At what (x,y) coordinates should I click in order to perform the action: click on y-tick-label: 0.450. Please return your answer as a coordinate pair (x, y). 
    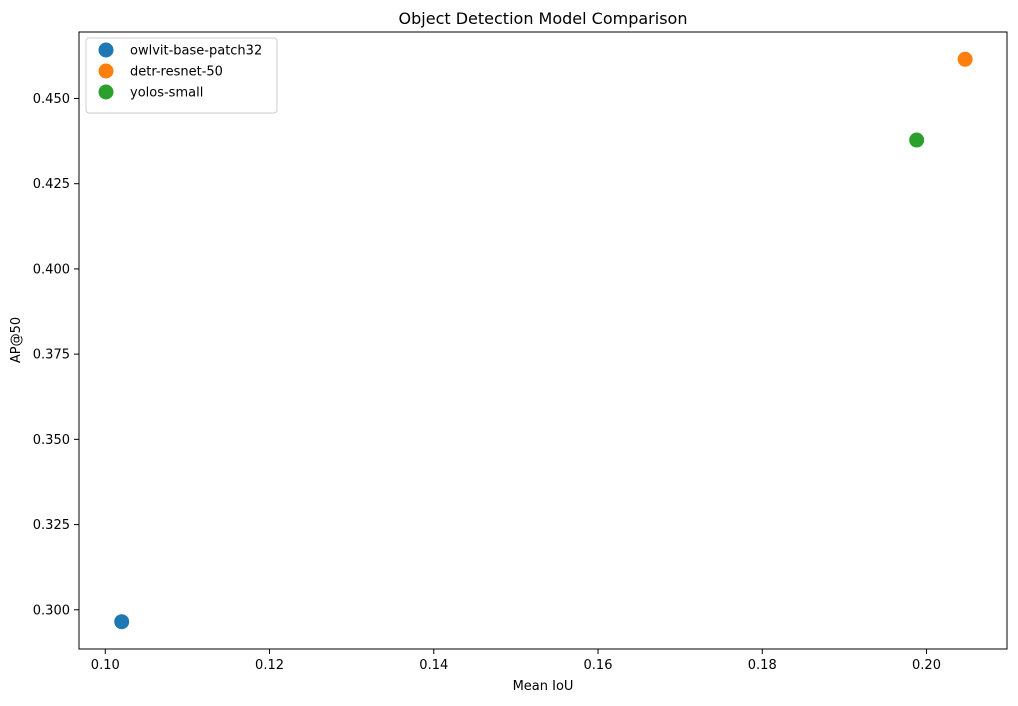
    Looking at the image, I should click on (51, 99).